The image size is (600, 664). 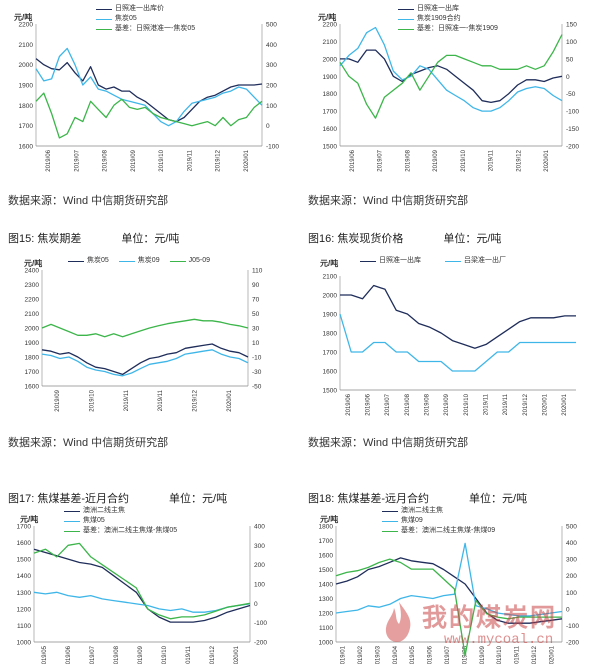 What do you see at coordinates (155, 28) in the screenshot?
I see `legend-label: 基差：日照港准一-焦炭05` at bounding box center [155, 28].